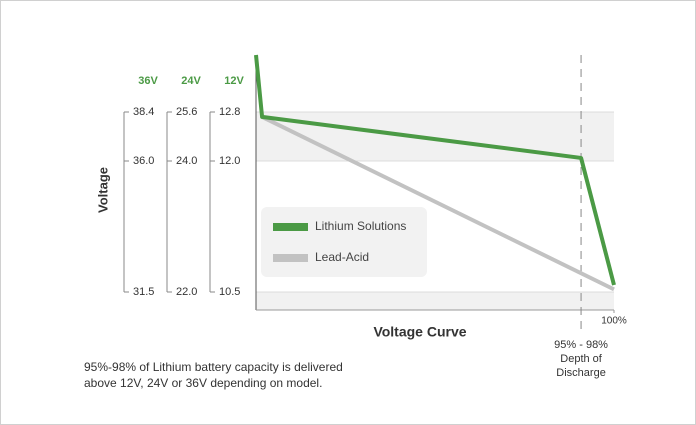 Image resolution: width=696 pixels, height=425 pixels. I want to click on y-tick-label: 36.0, so click(143, 161).